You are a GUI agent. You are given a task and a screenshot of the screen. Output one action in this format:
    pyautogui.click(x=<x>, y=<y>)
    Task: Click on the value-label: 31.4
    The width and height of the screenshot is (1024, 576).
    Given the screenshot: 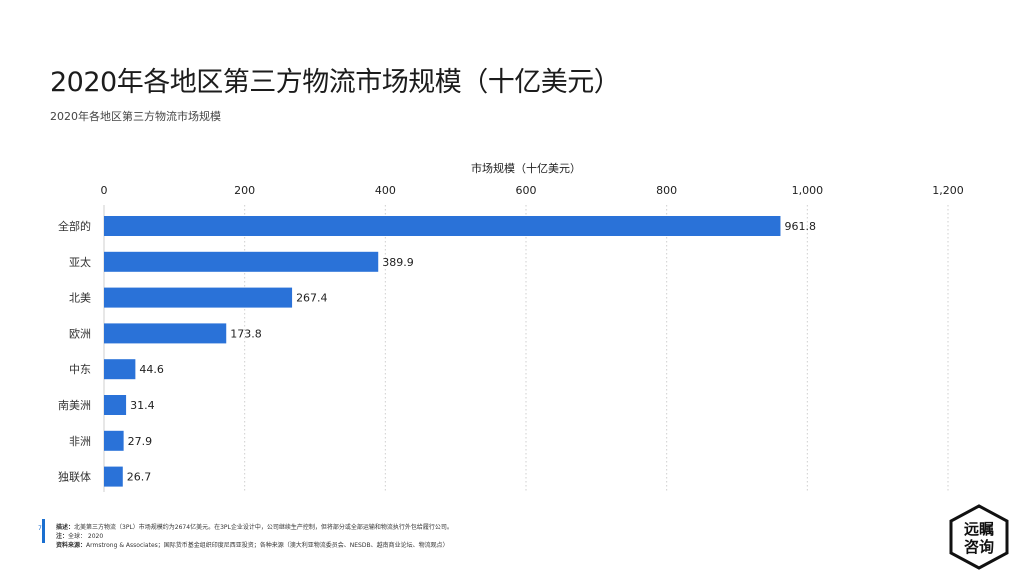 What is the action you would take?
    pyautogui.click(x=142, y=405)
    